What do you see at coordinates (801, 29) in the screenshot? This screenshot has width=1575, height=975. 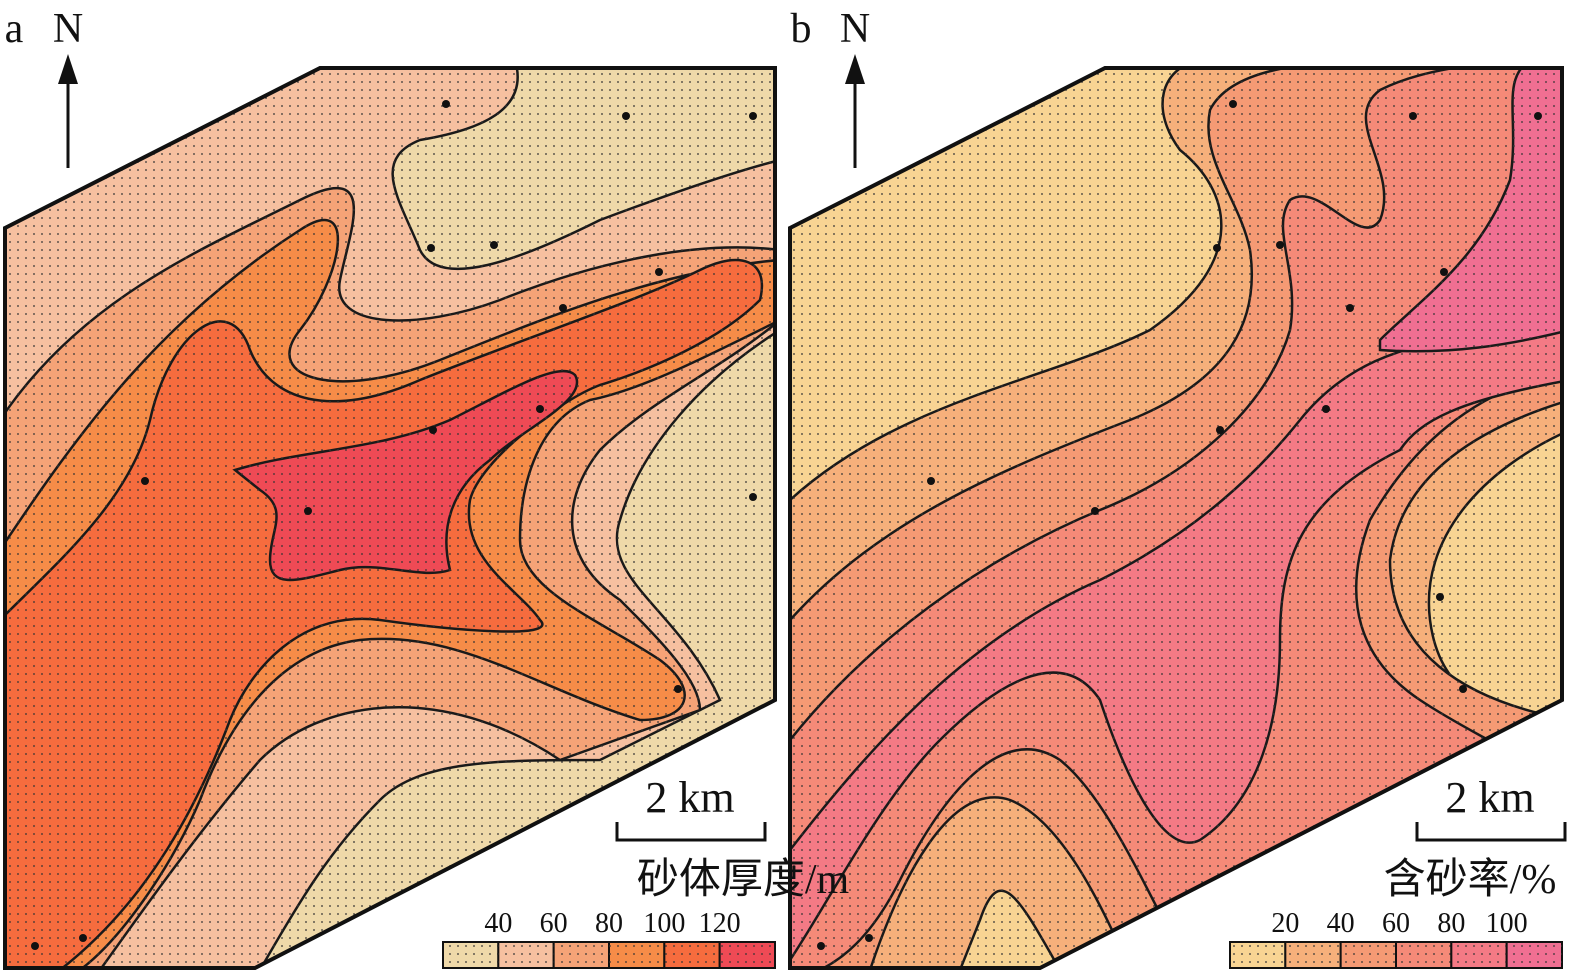 I see `panel-label: b` at bounding box center [801, 29].